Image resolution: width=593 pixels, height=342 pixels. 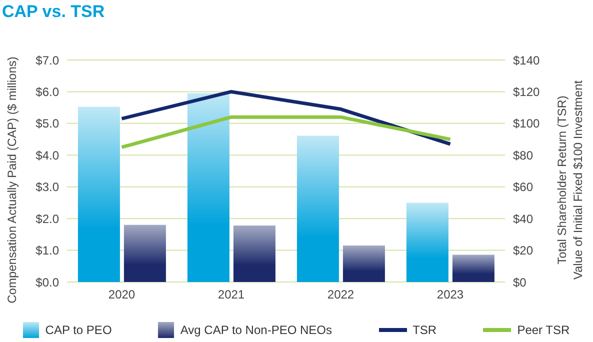 I want to click on chart-title: CAP vs. TSR, so click(x=53, y=12).